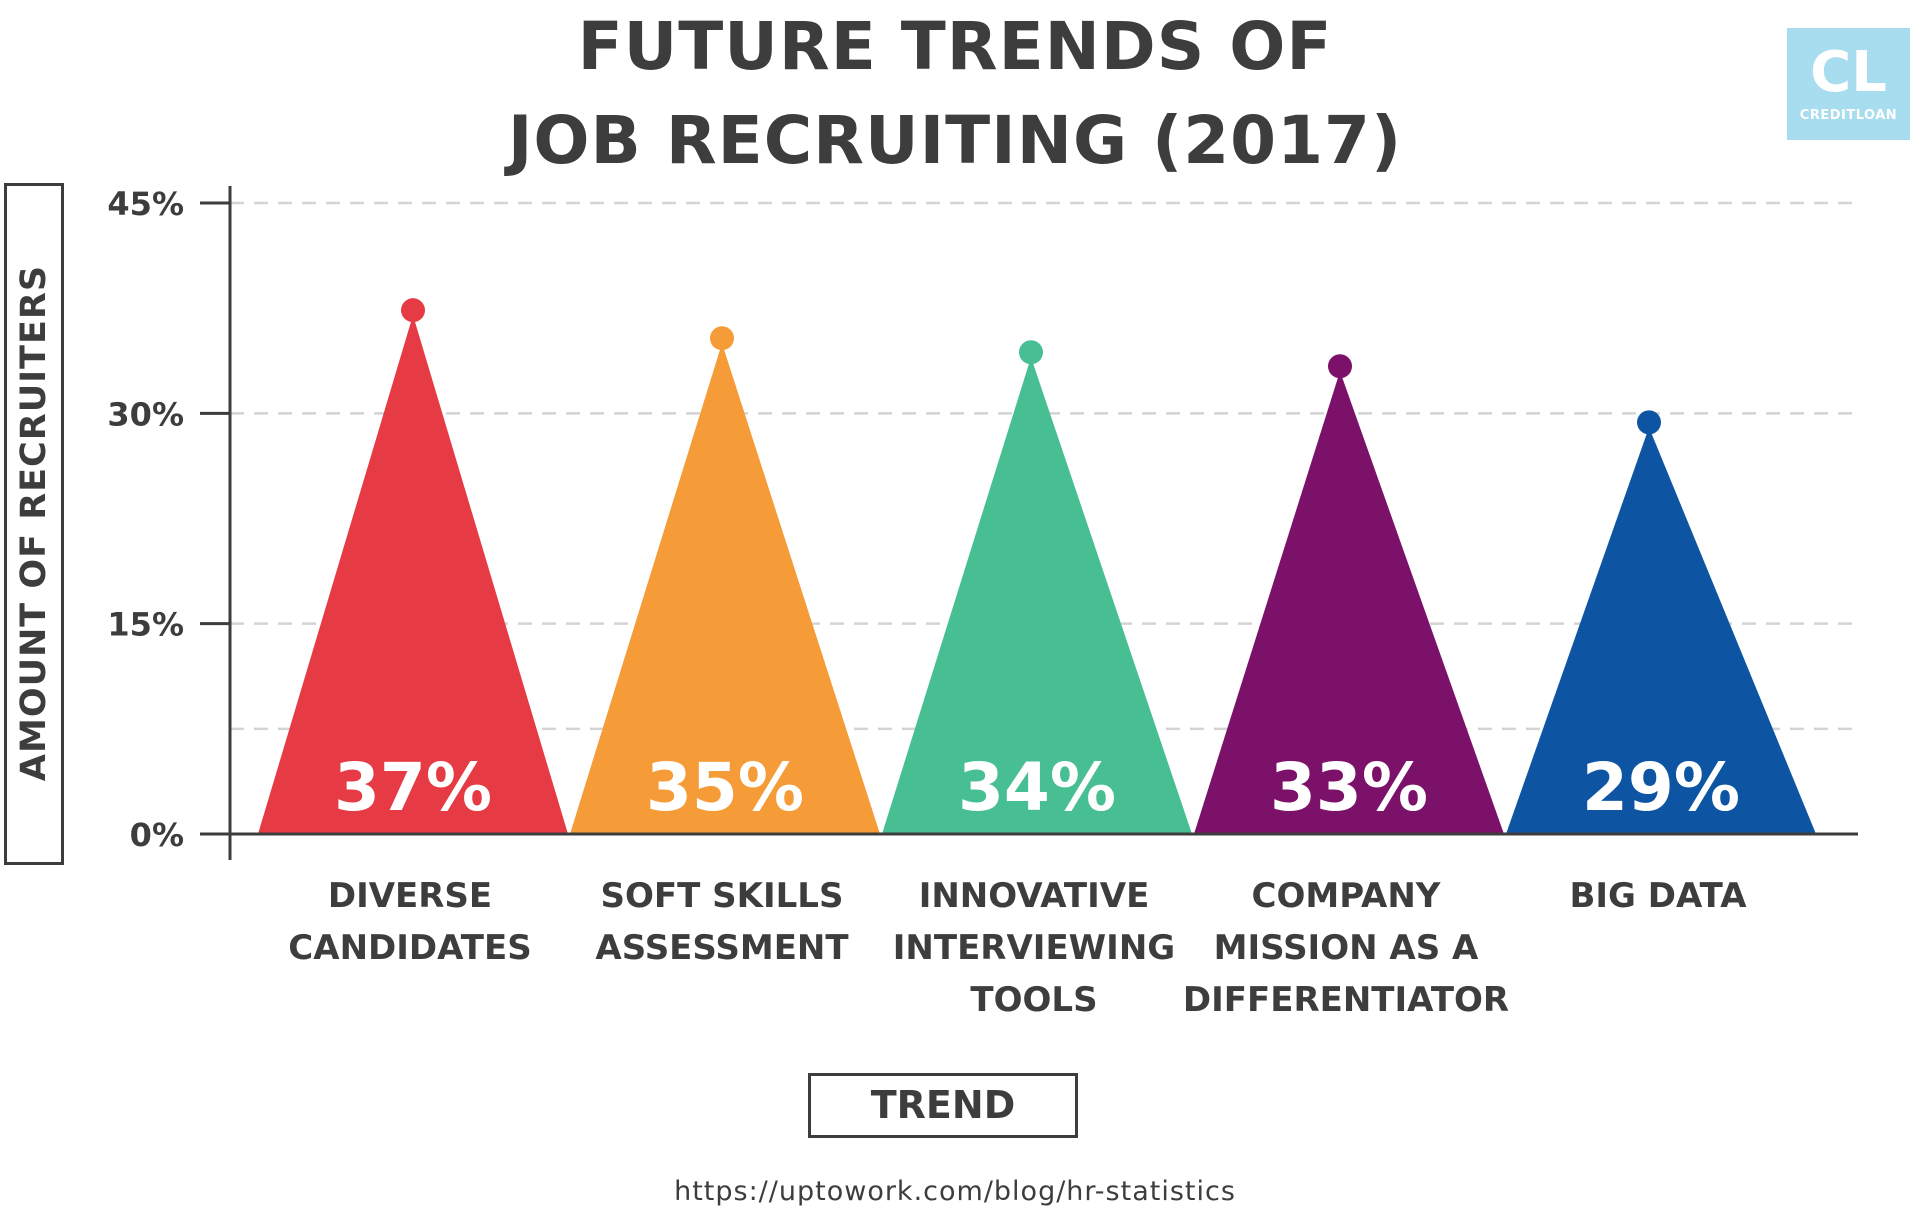 This screenshot has height=1214, width=1910. I want to click on source-url: https://uptowork.com/blog/hr-statistics, so click(955, 1191).